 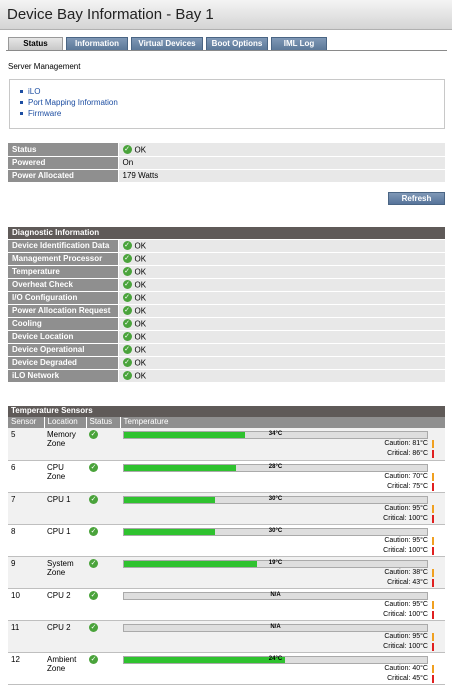 What do you see at coordinates (226, 411) in the screenshot?
I see `temperature-header: Temperature Sensors` at bounding box center [226, 411].